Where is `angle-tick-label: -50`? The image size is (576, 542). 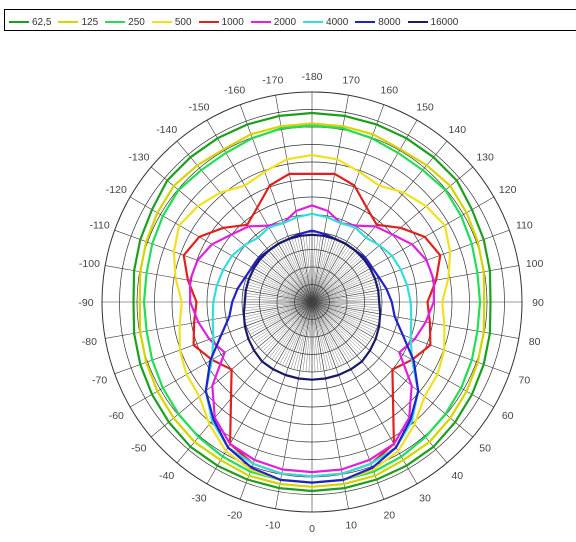 angle-tick-label: -50 is located at coordinates (138, 448).